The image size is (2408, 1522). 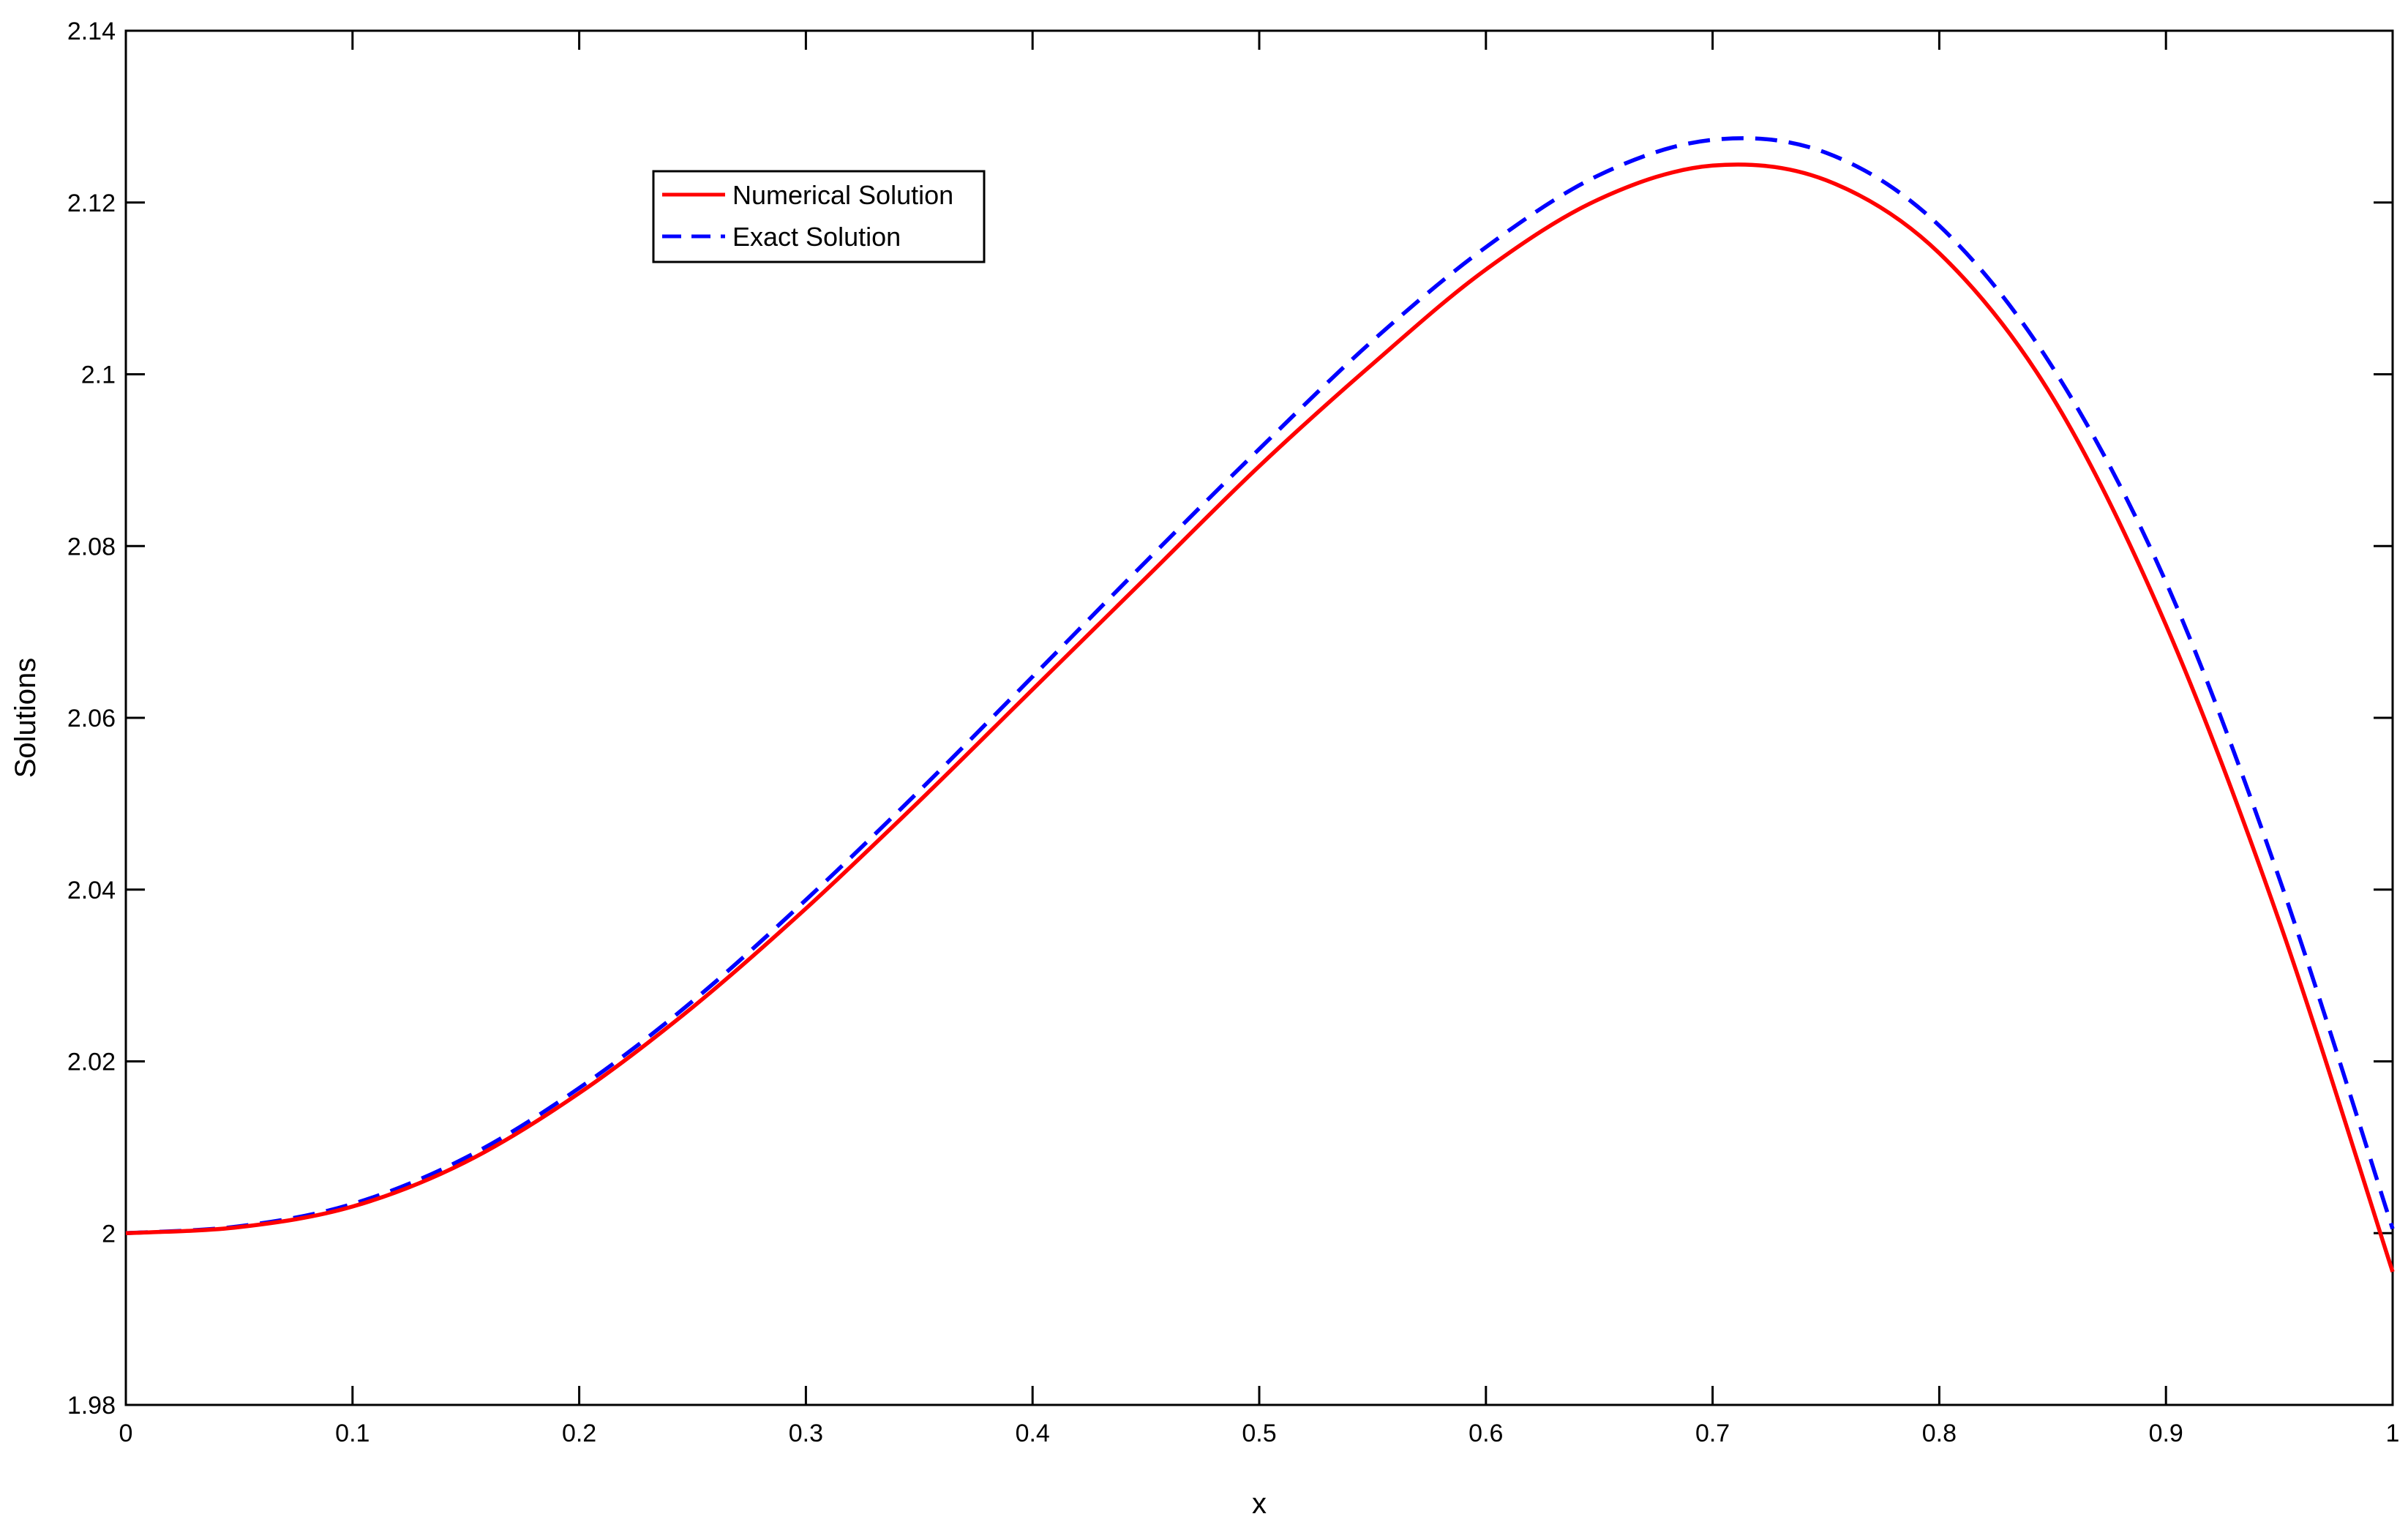 I want to click on legend-label-exact: Exact Solution, so click(x=816, y=237).